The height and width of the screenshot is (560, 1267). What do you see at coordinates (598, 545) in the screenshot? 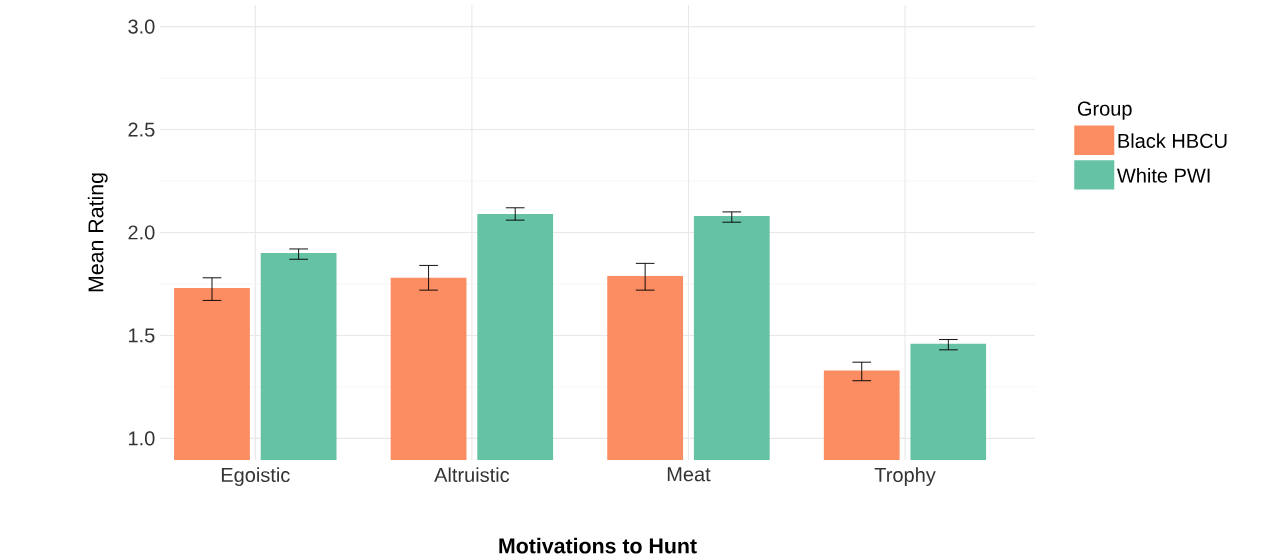
I see `x-axis-title: Motivations to Hunt` at bounding box center [598, 545].